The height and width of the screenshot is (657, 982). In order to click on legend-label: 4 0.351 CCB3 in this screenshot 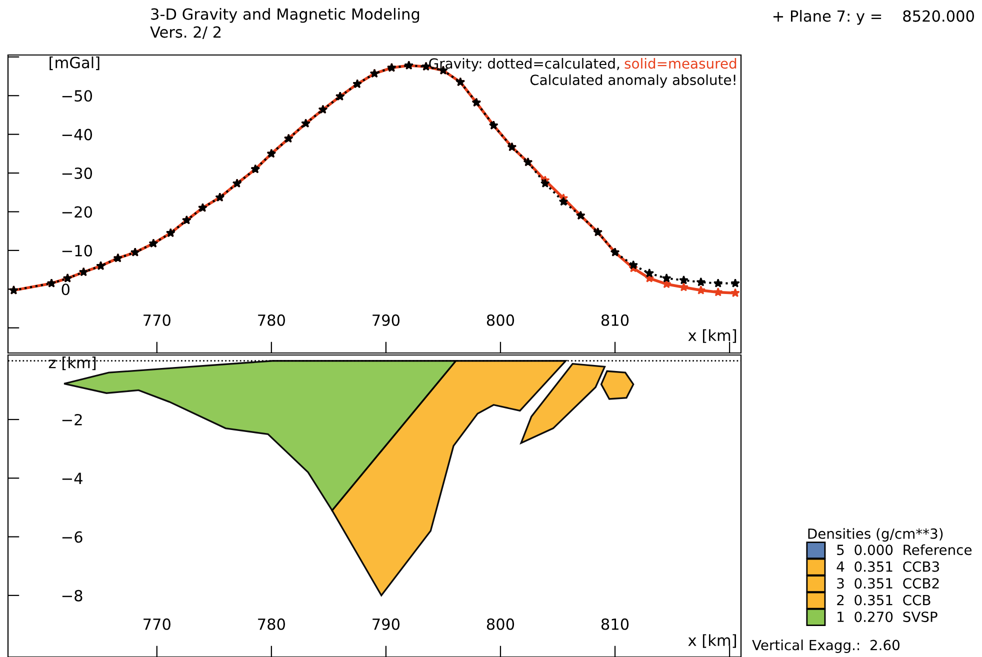, I will do `click(887, 566)`.